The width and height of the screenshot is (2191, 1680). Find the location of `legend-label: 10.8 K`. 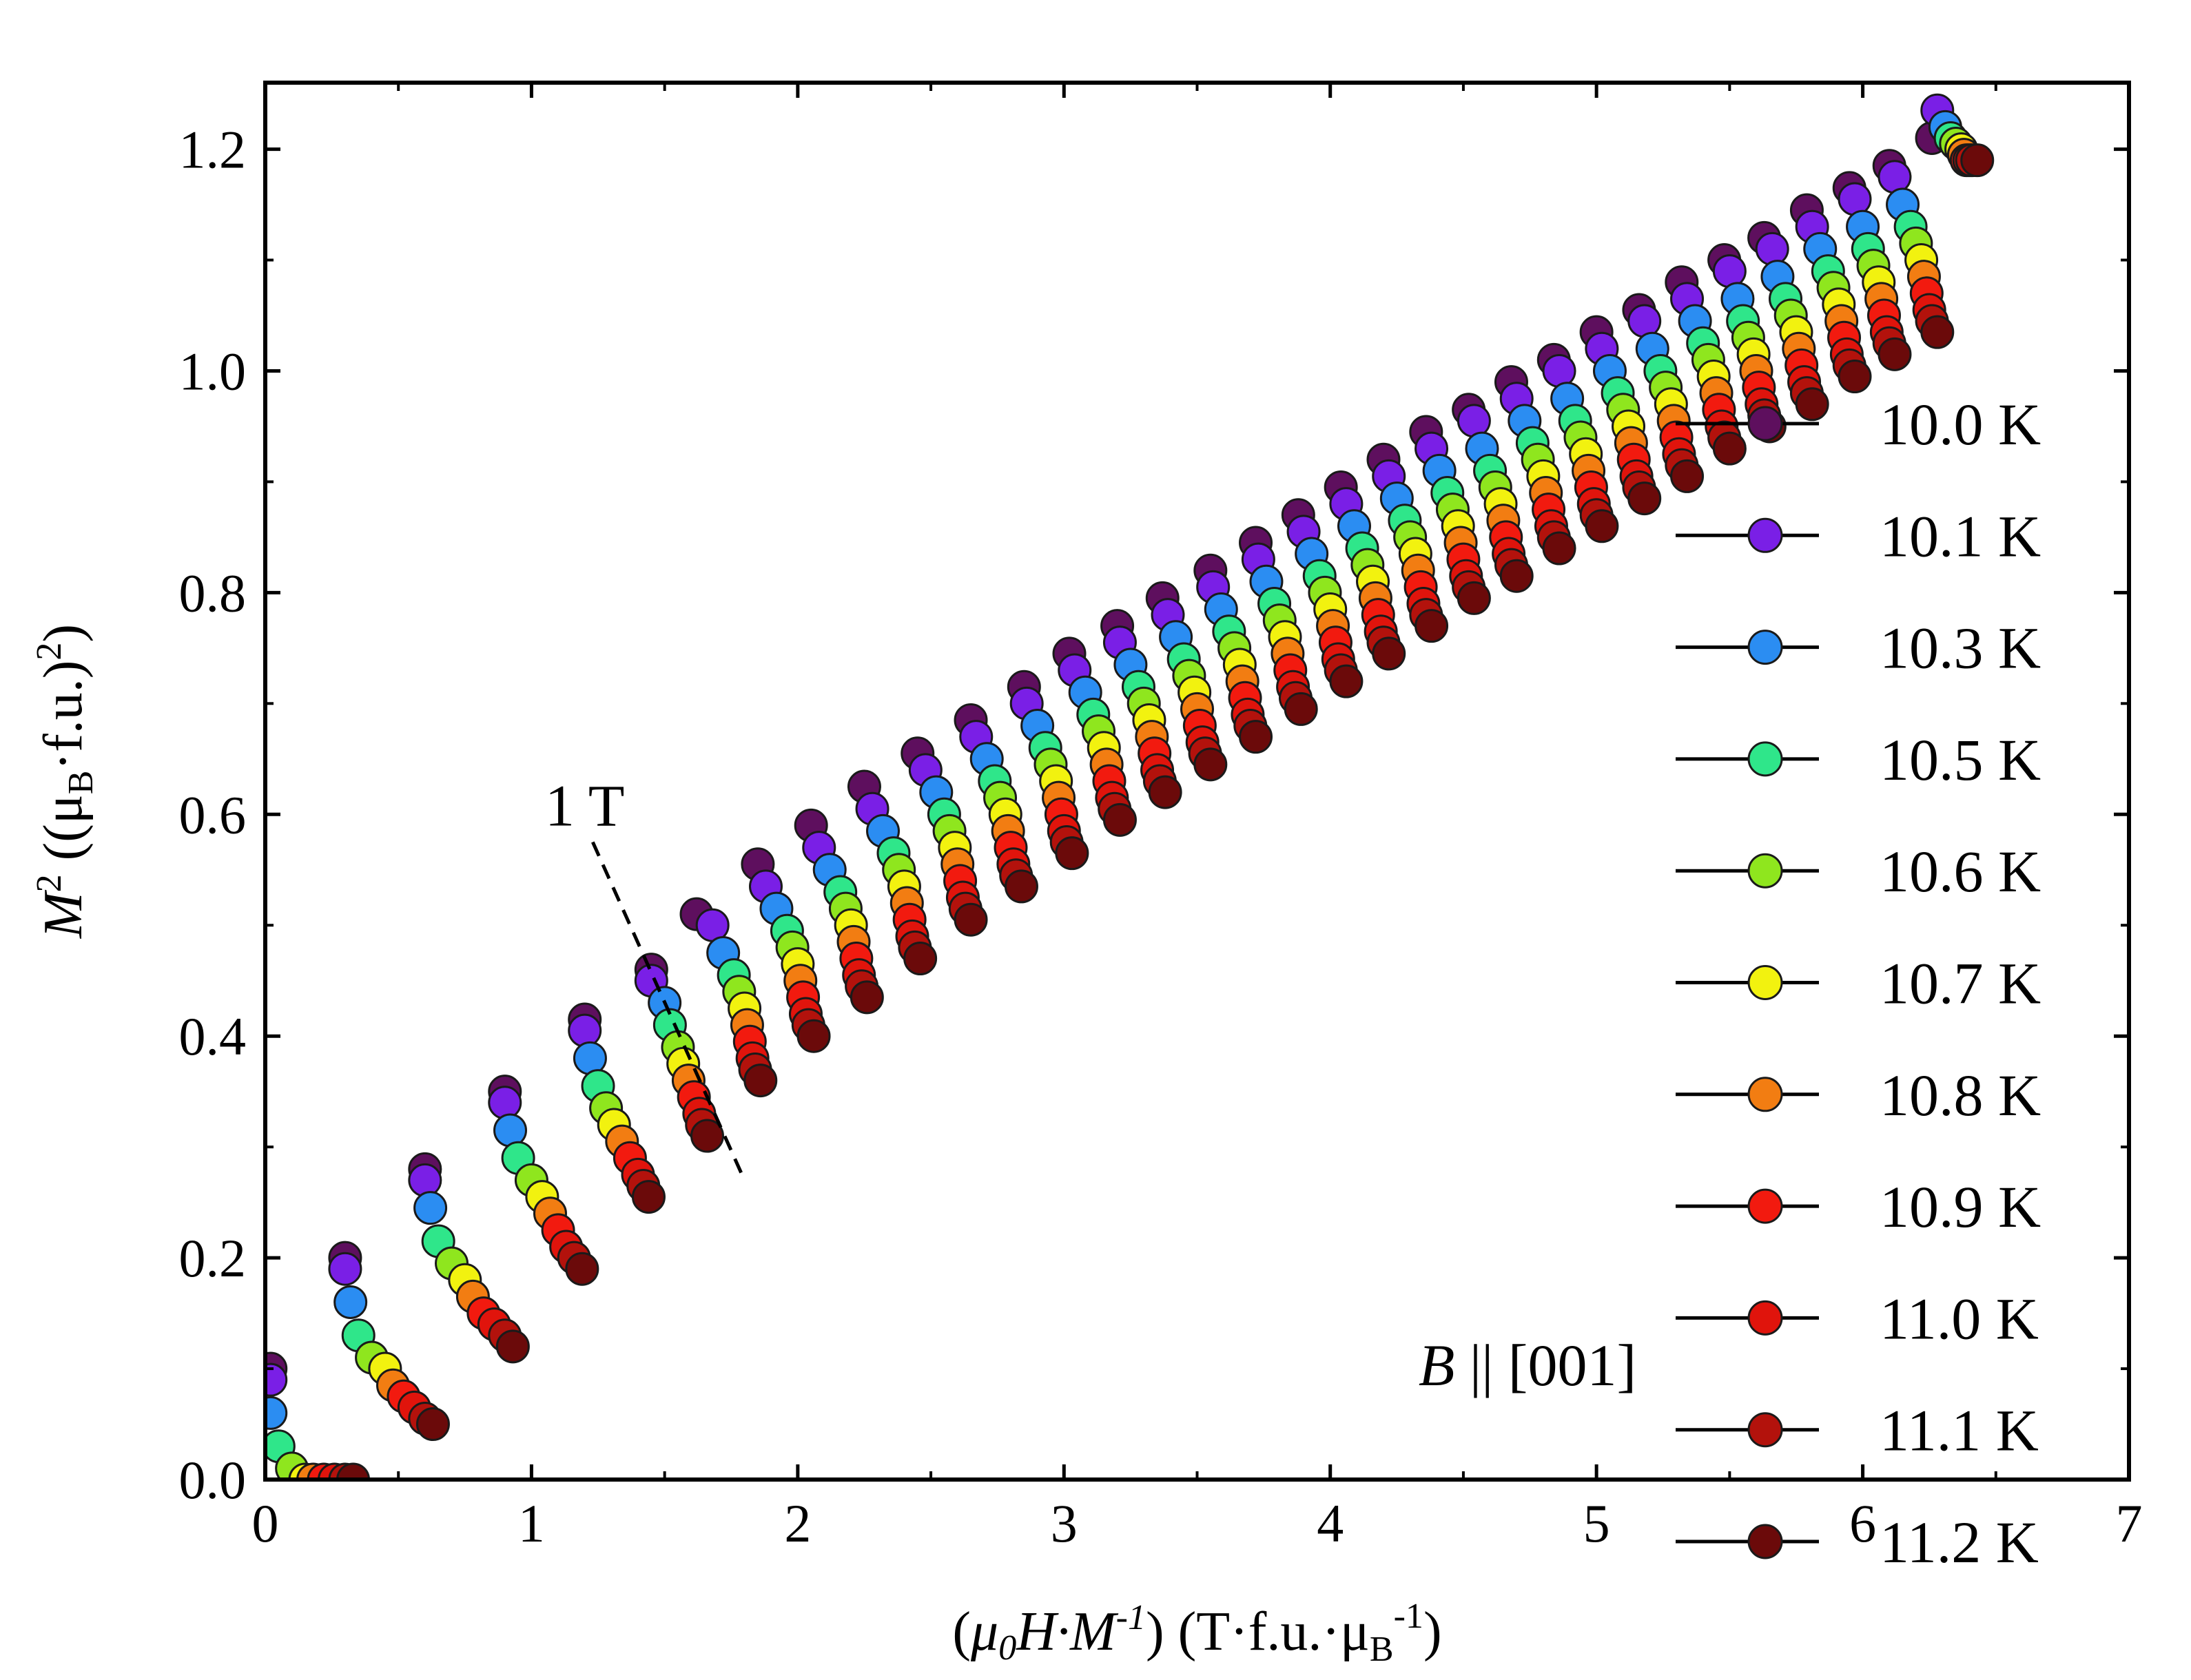

legend-label: 10.8 K is located at coordinates (1960, 1095).